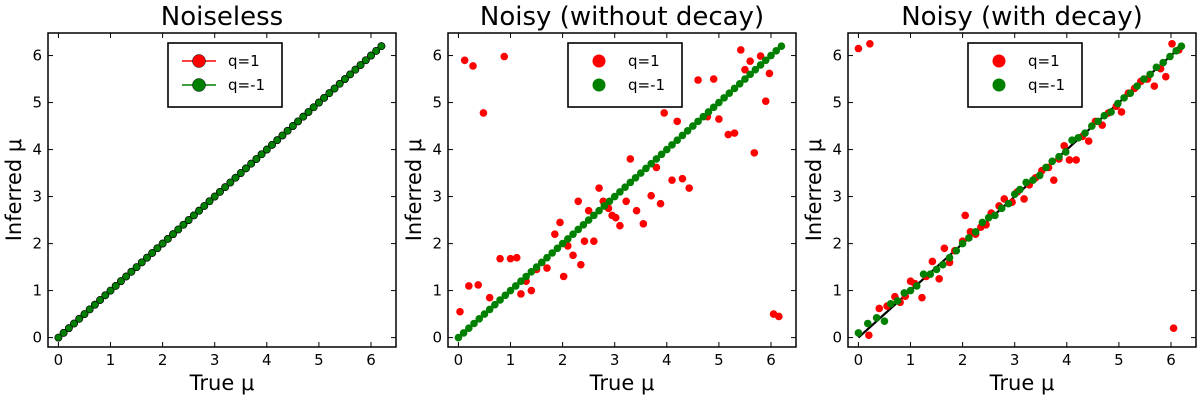 Image resolution: width=1200 pixels, height=400 pixels. What do you see at coordinates (37, 103) in the screenshot?
I see `y-tick-label: 5` at bounding box center [37, 103].